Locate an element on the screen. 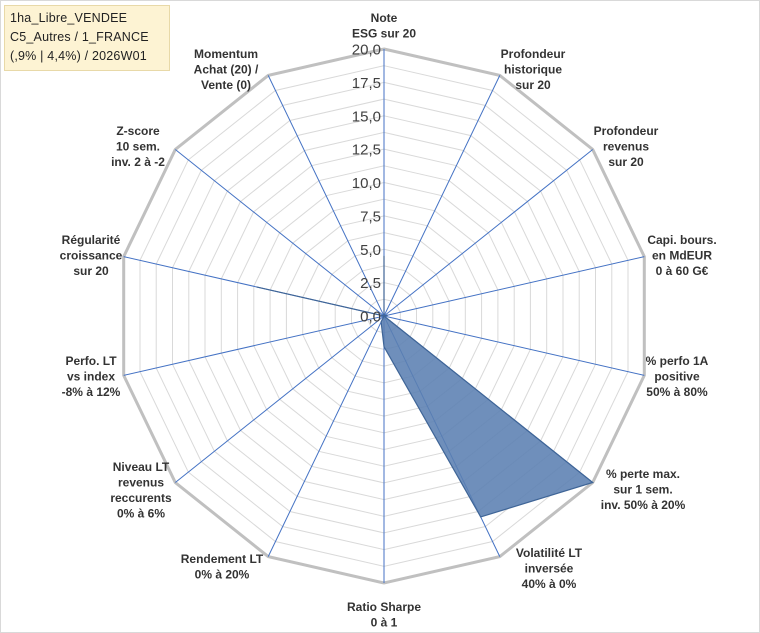  radar-axis-label-line: 10 sem. is located at coordinates (138, 147).